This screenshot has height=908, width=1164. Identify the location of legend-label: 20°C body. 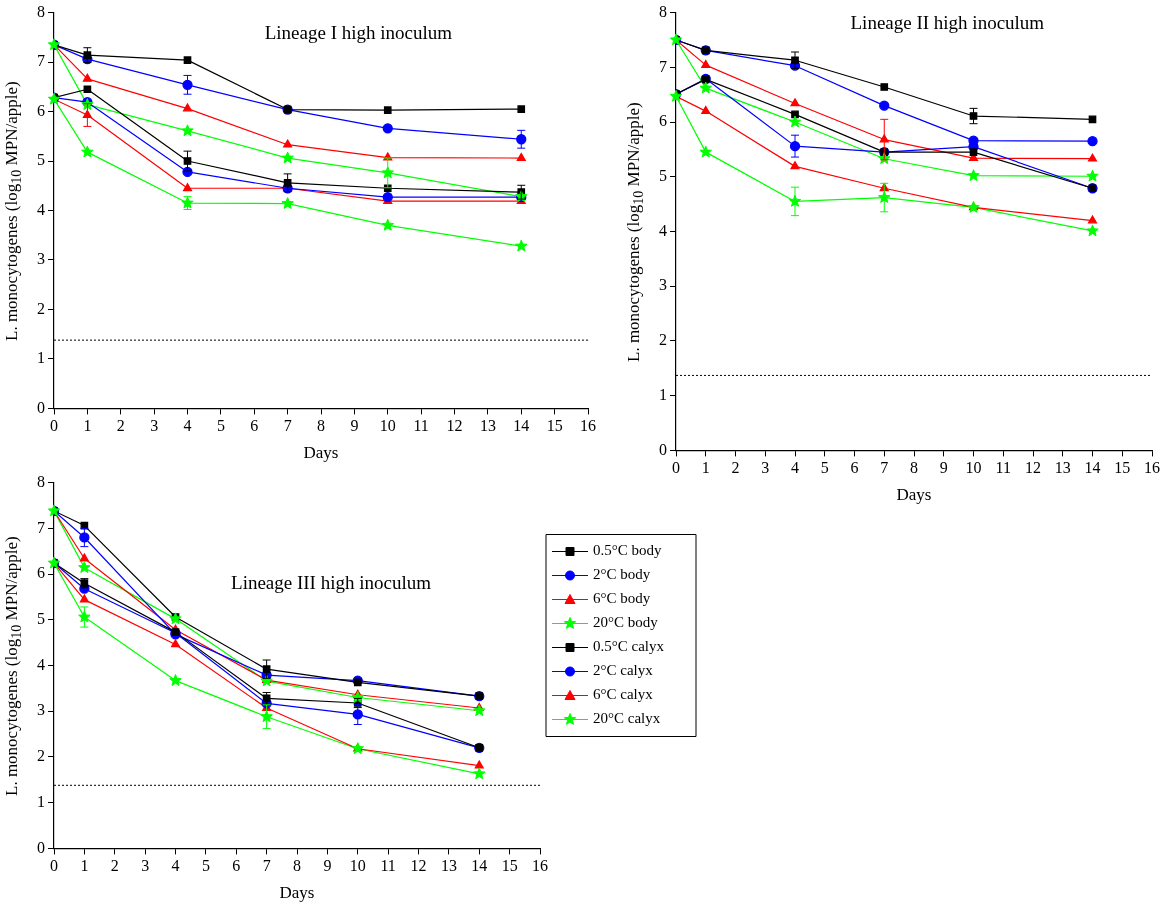
(626, 622).